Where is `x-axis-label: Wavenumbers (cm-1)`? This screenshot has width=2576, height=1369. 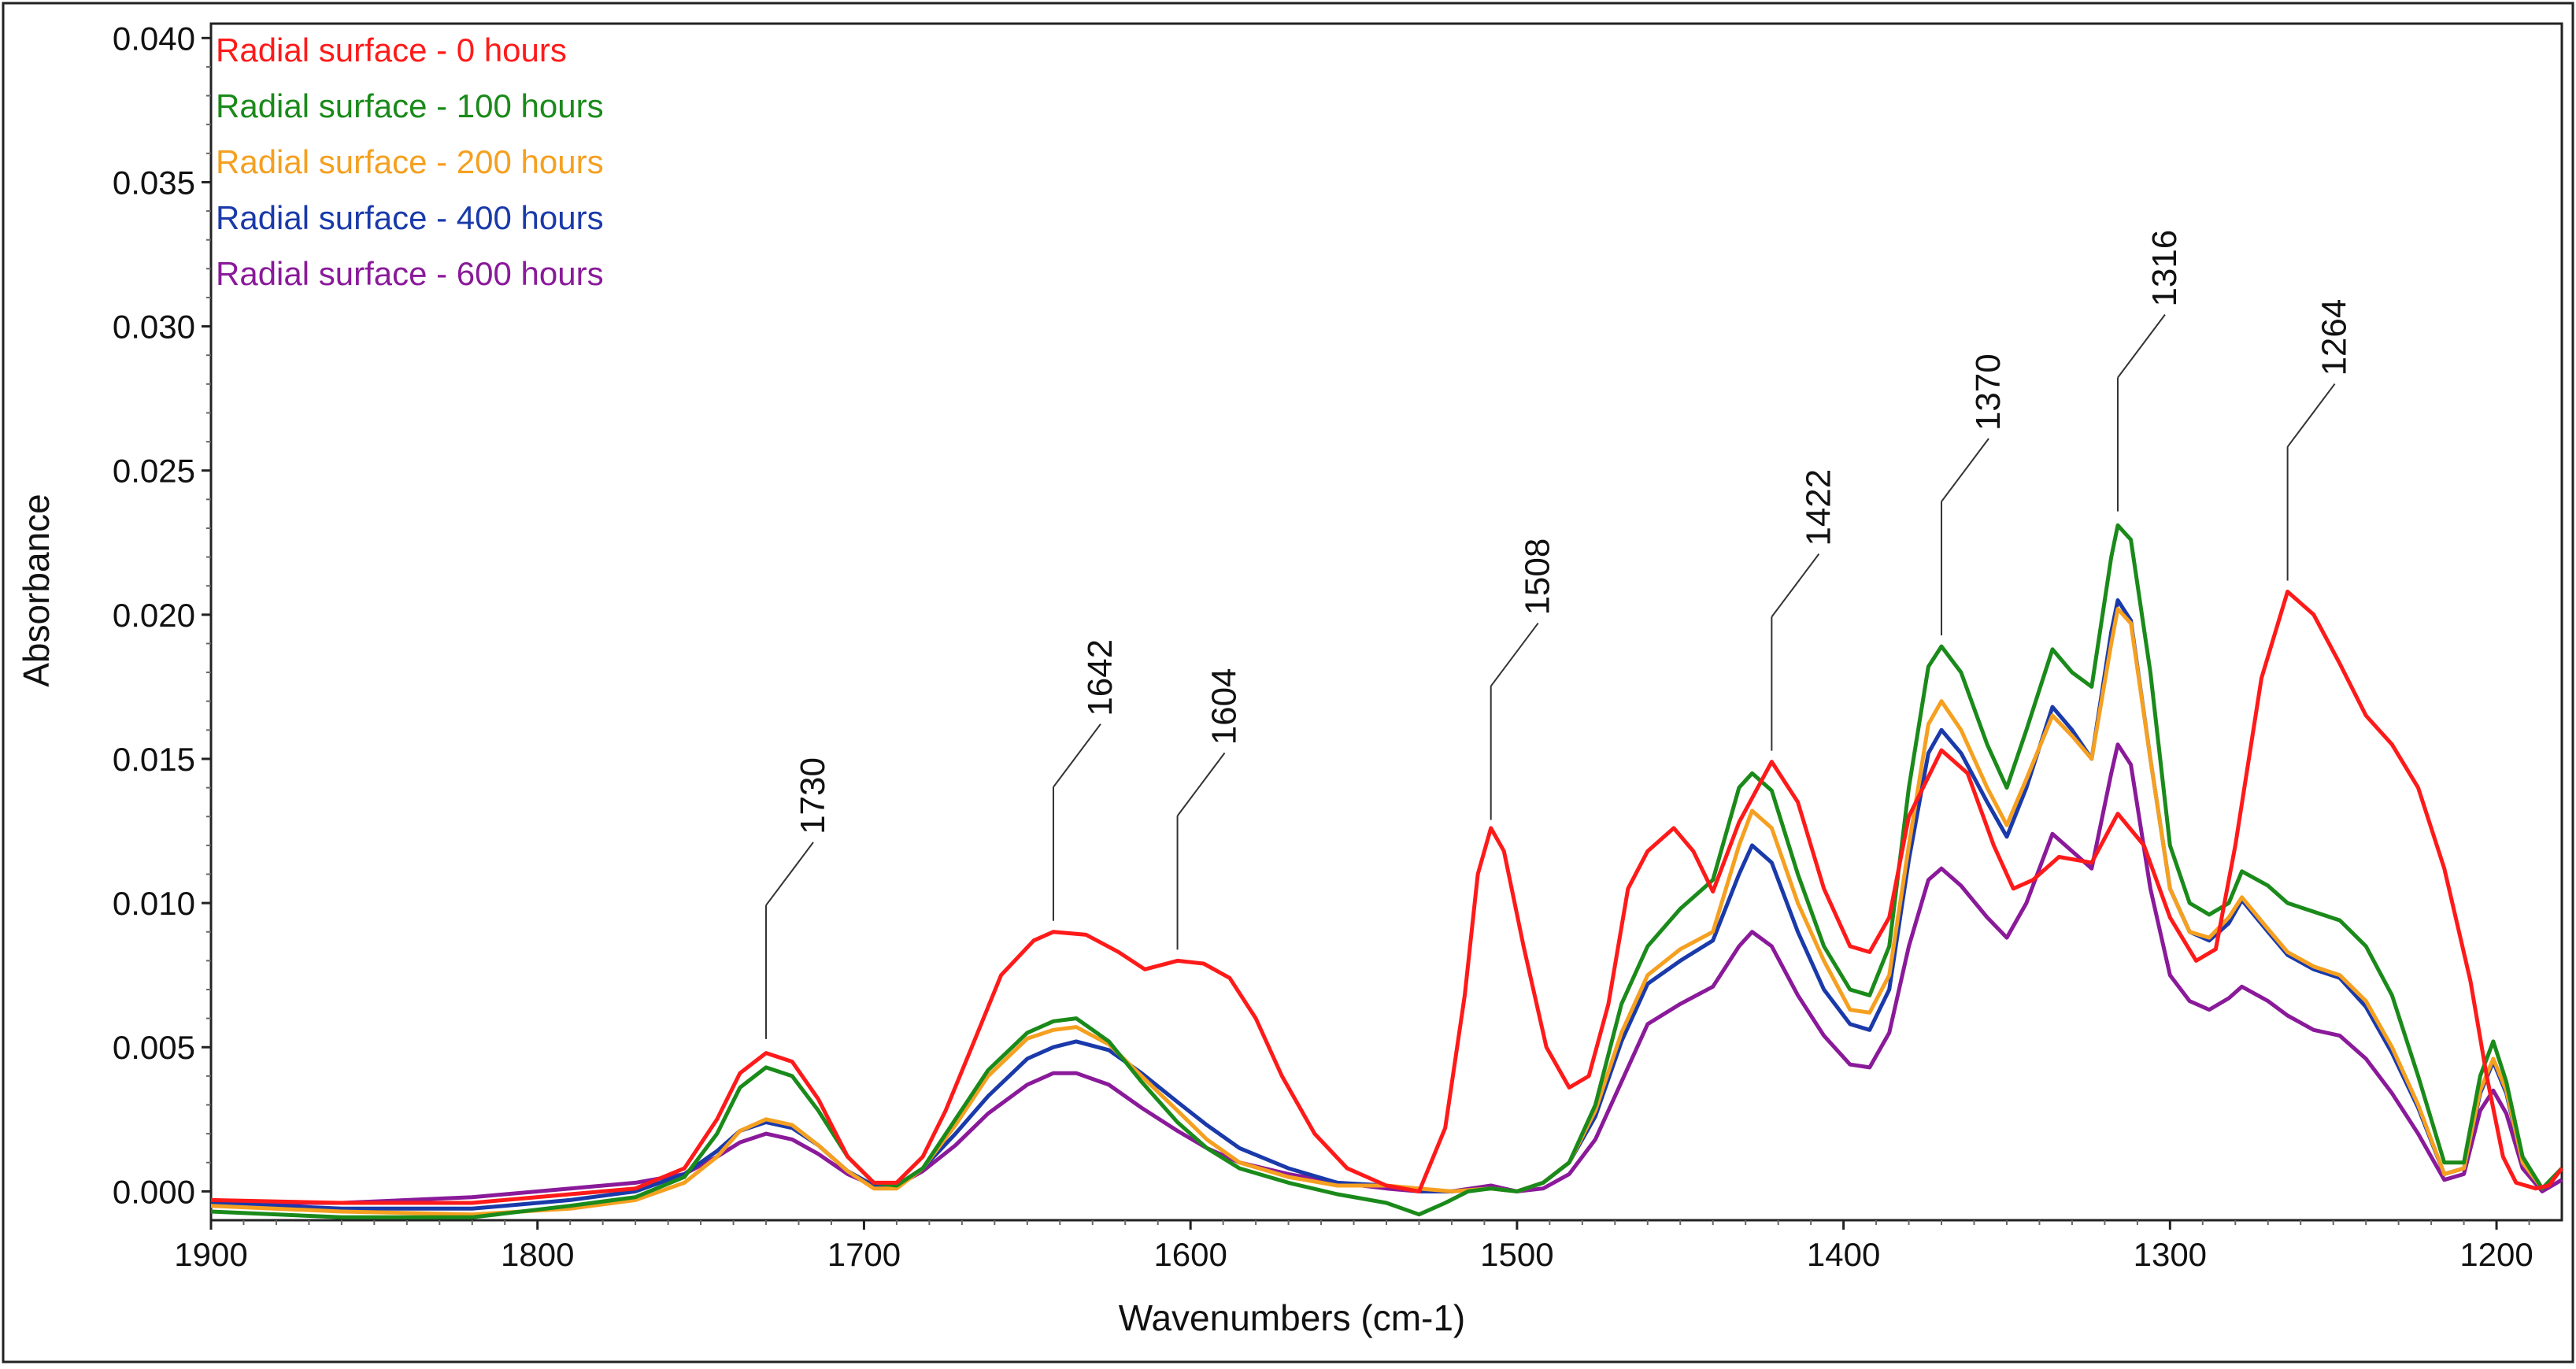 x-axis-label: Wavenumbers (cm-1) is located at coordinates (1292, 1317).